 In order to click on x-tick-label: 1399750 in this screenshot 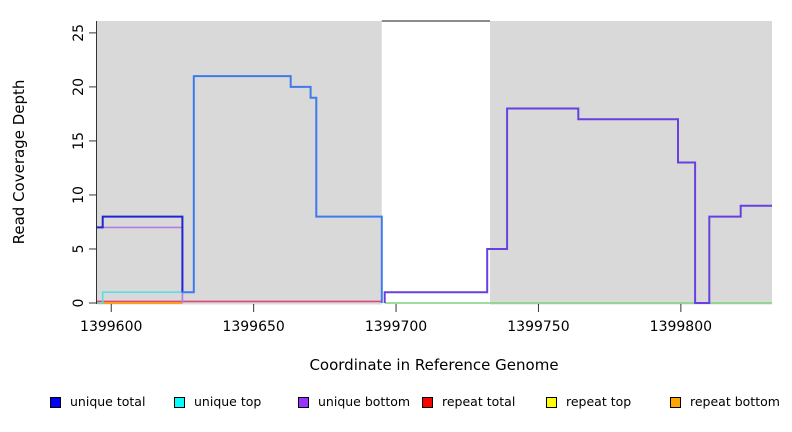, I will do `click(538, 327)`.